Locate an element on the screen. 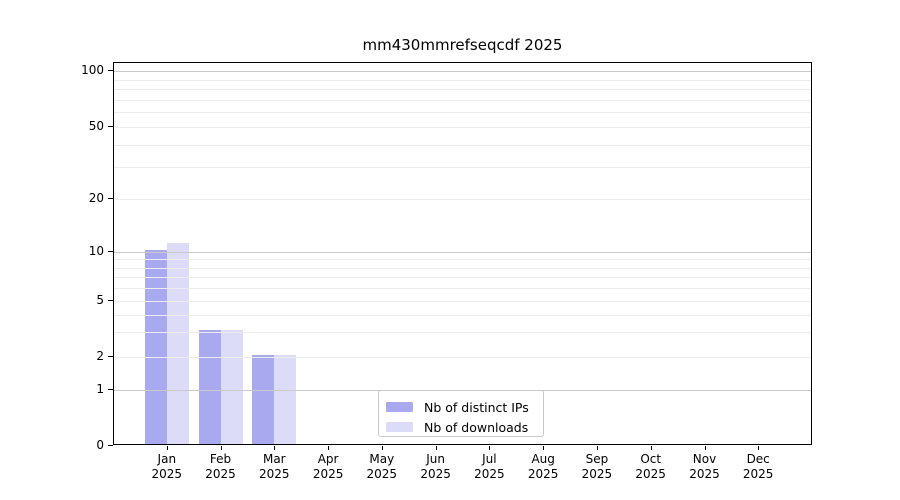 The width and height of the screenshot is (900, 500). bar-distinct-ips-mar is located at coordinates (263, 399).